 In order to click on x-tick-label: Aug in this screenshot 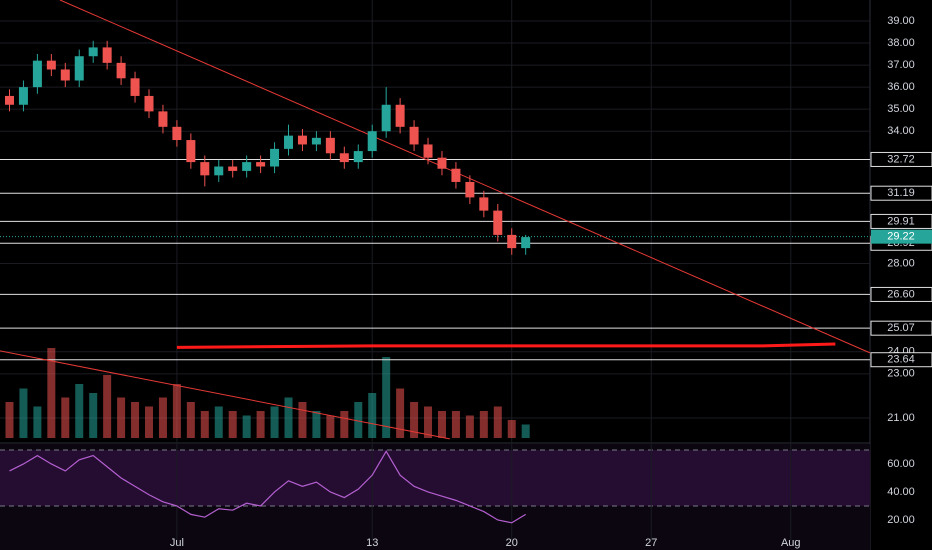, I will do `click(791, 543)`.